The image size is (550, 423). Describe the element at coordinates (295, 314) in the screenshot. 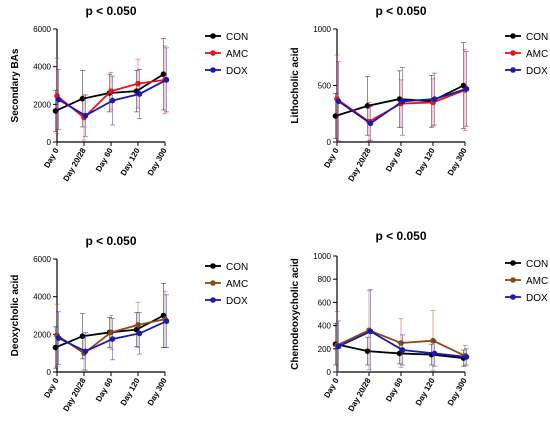

I see `y-axis-label: Chenodeoxycholic acid` at that location.